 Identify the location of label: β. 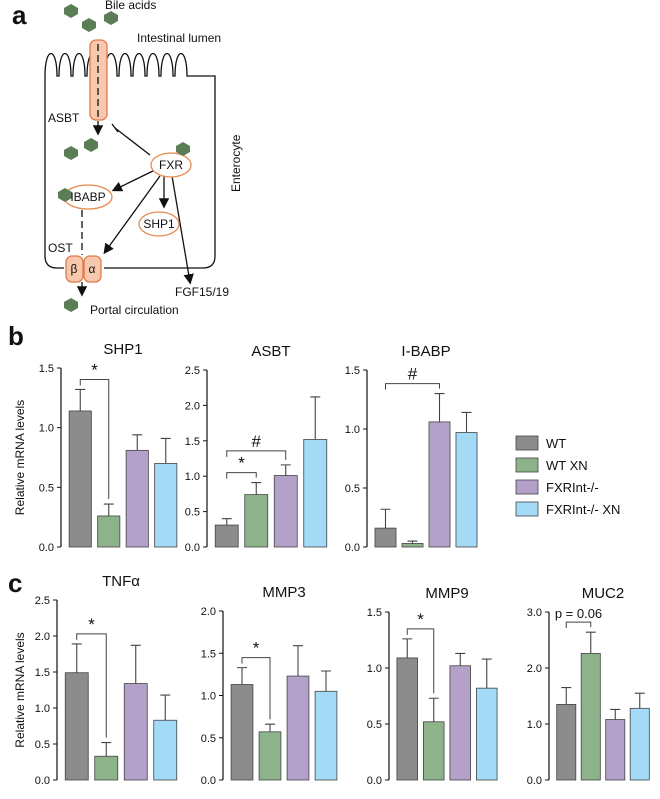
(74, 269).